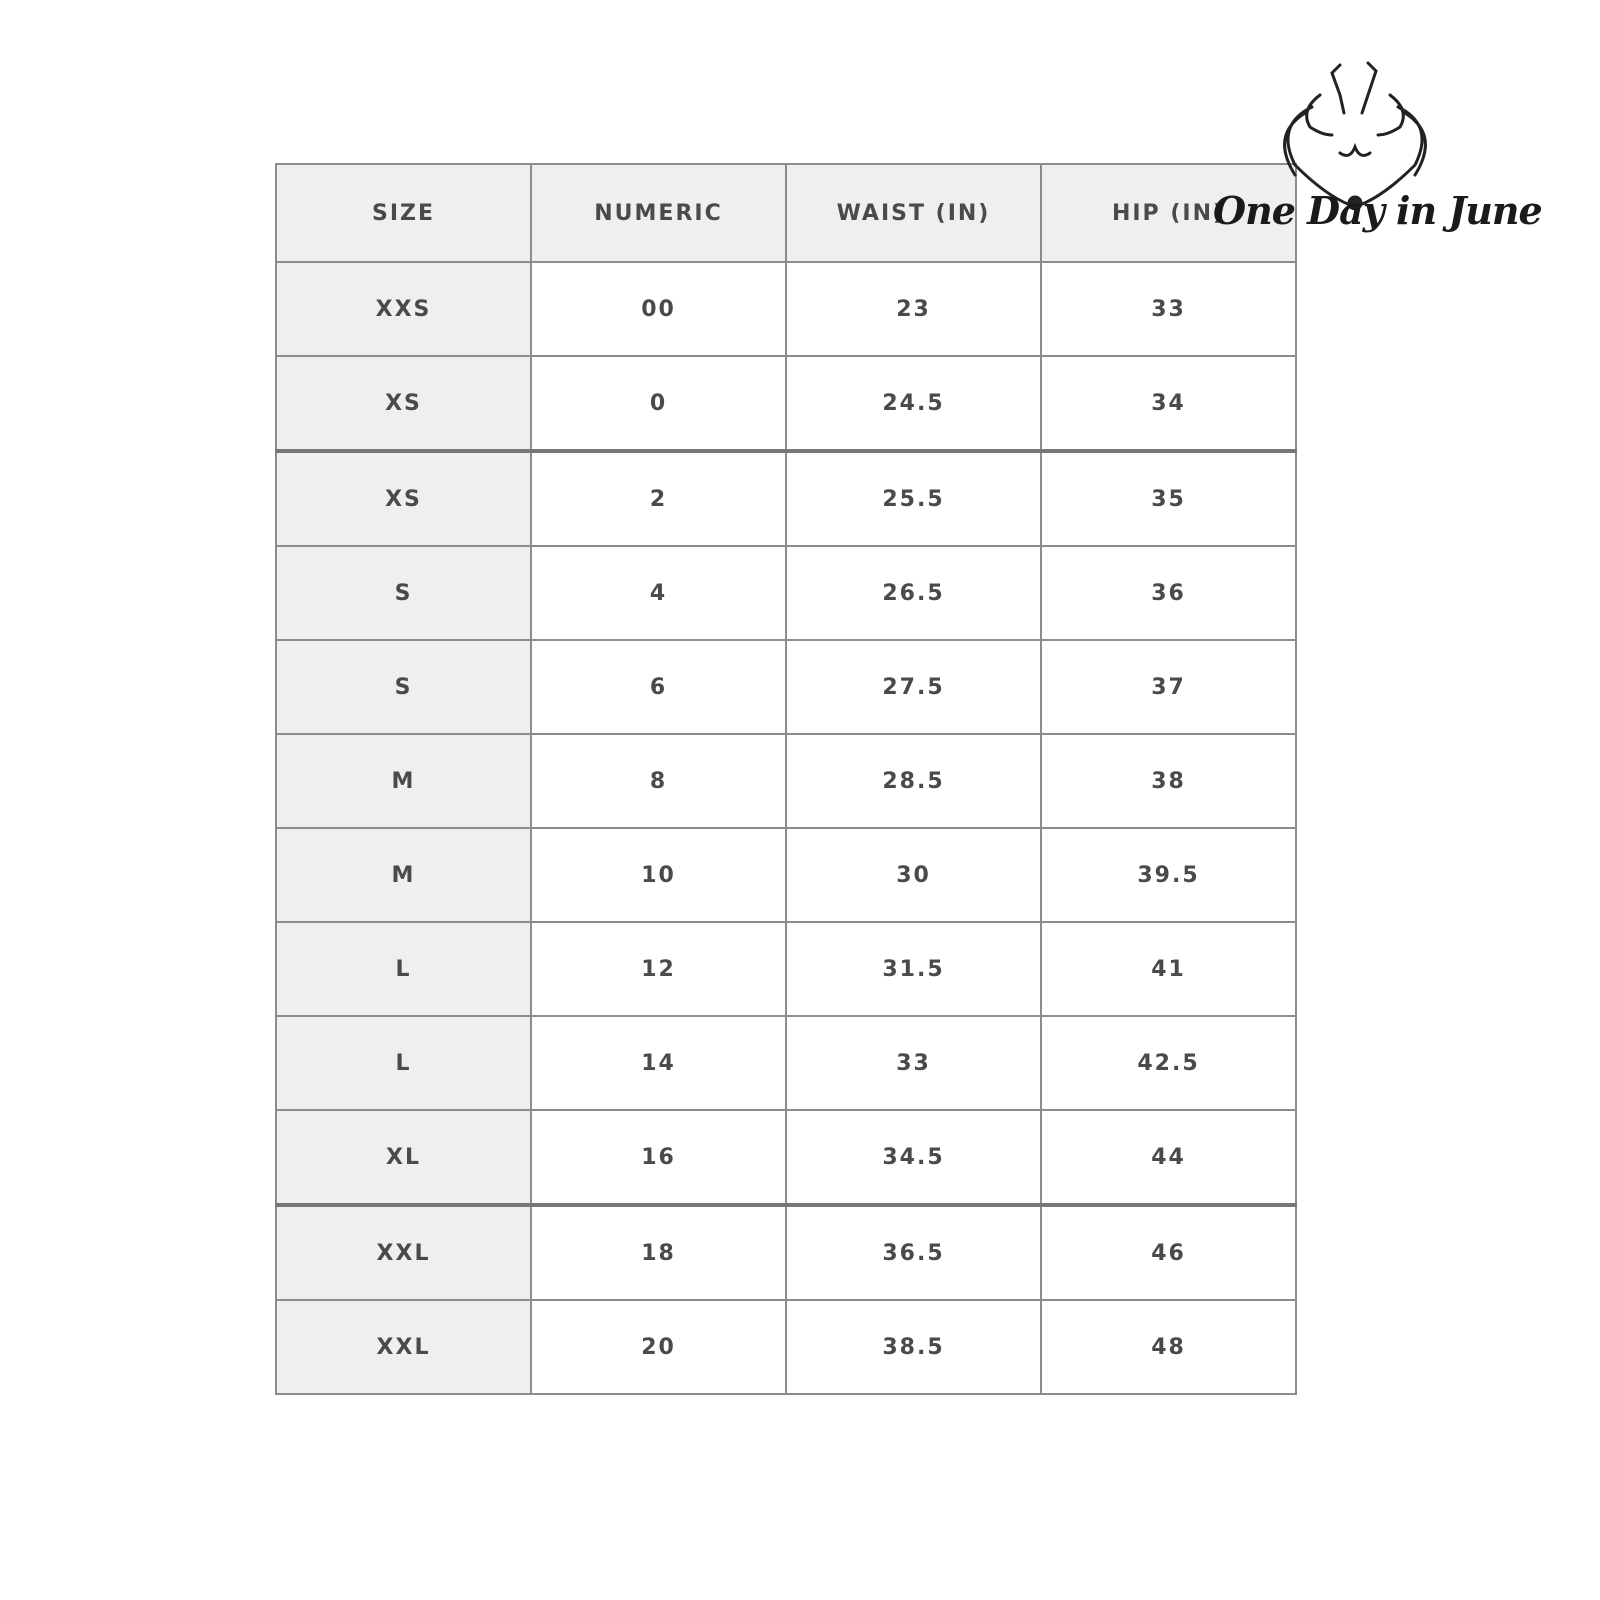 The height and width of the screenshot is (1600, 1600). Describe the element at coordinates (658, 1347) in the screenshot. I see `cell-numeric: 20` at that location.